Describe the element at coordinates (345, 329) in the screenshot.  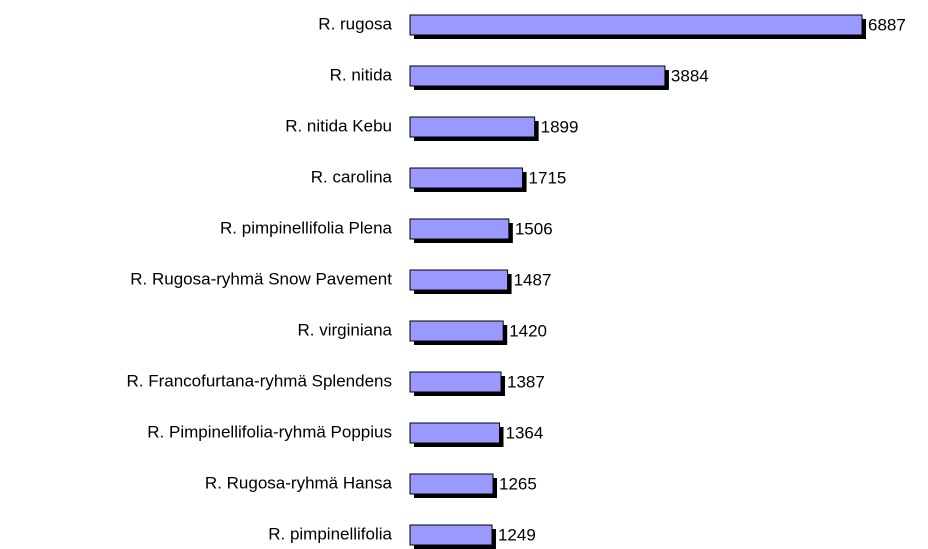
I see `category-label: R. virginiana` at that location.